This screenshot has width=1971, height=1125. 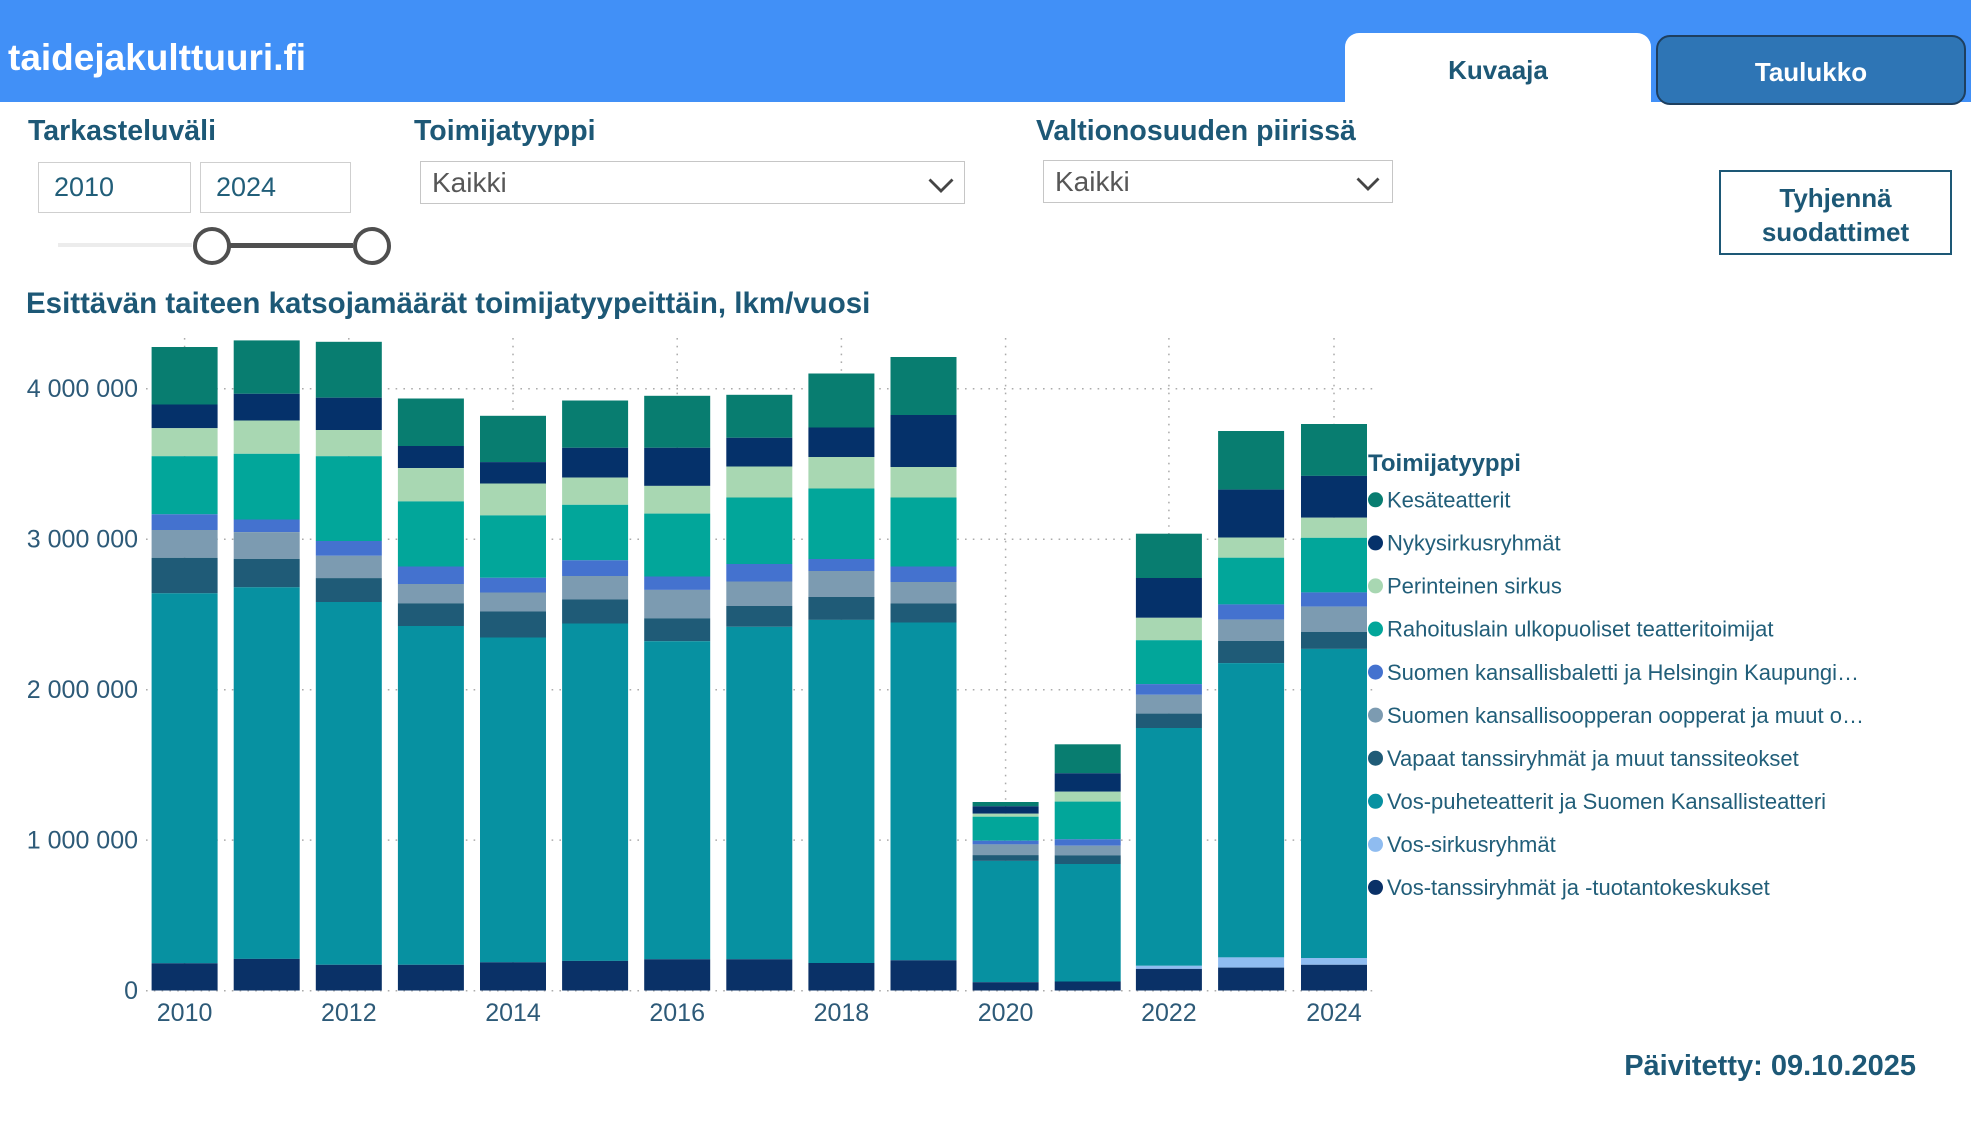 I want to click on svg-text: Toimijatyyppi, so click(x=1444, y=463).